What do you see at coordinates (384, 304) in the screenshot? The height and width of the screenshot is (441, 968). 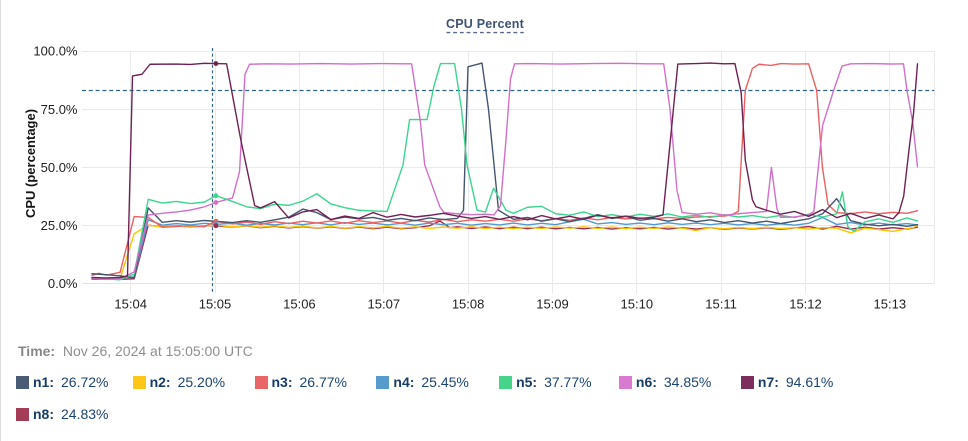 I see `svg-text: 15:07` at bounding box center [384, 304].